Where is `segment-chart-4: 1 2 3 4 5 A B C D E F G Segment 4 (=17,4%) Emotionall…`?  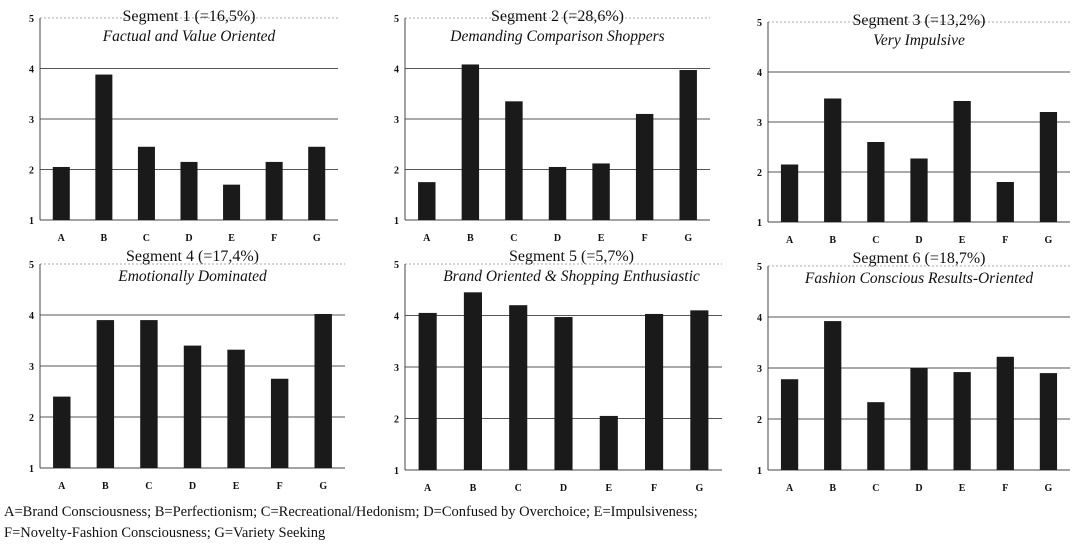 segment-chart-4: 1 2 3 4 5 A B C D E F G Segment 4 (=17,4%) Emotionall… is located at coordinates (187, 370).